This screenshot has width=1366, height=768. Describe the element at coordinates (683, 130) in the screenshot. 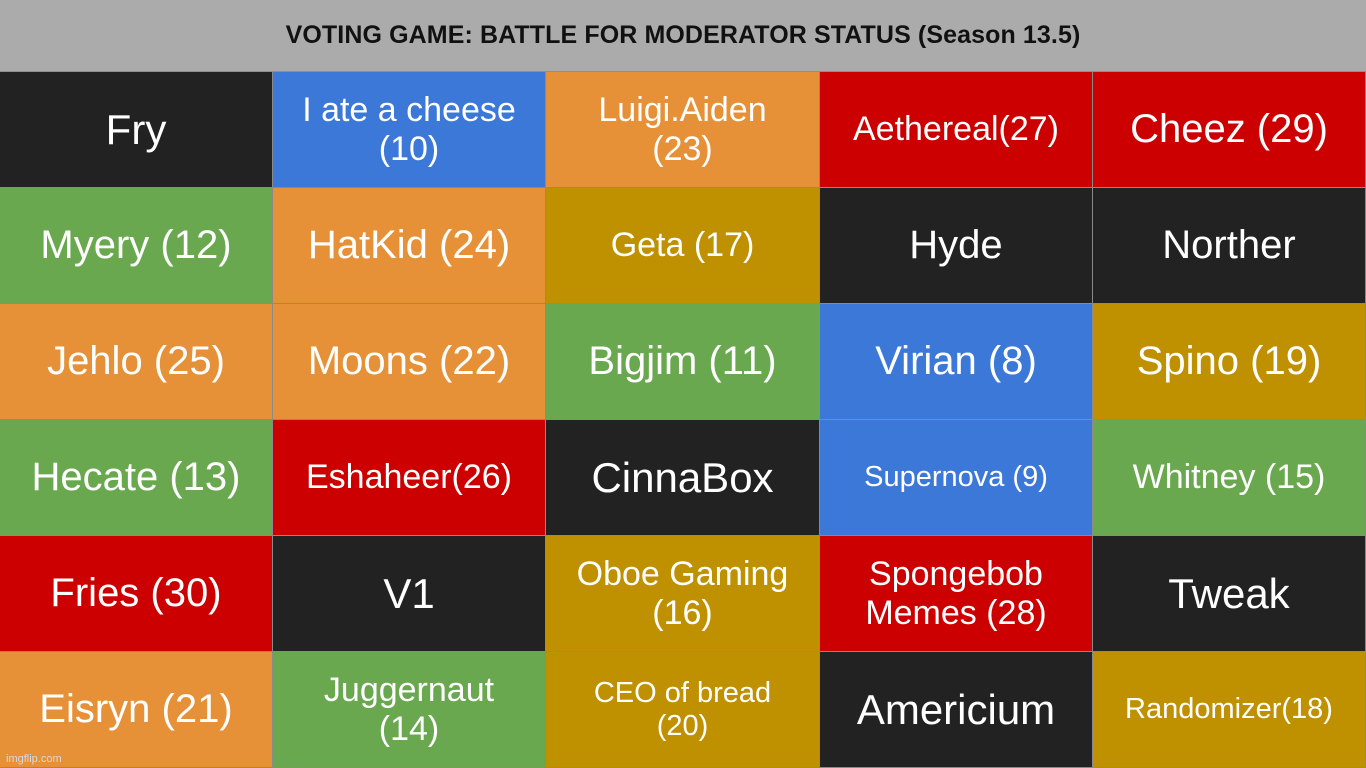

I see `player-cell: Luigi.Aiden (23)` at that location.